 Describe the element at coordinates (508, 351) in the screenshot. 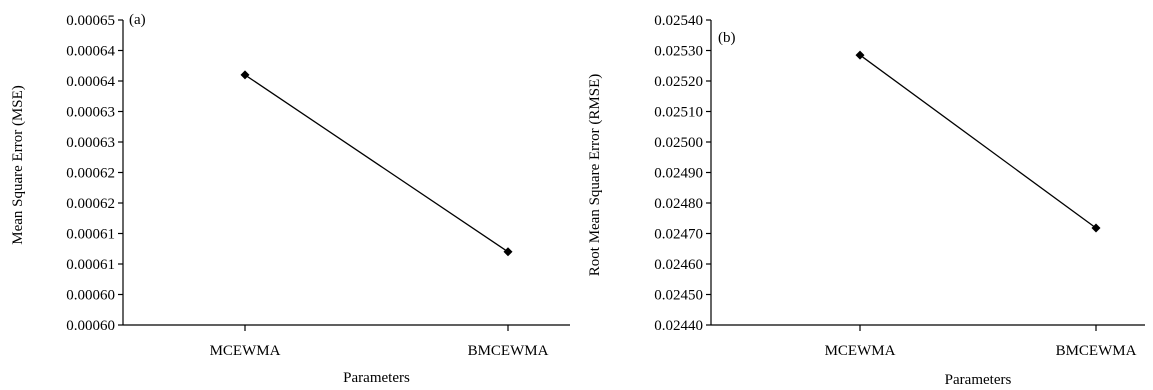

I see `x-tick-label-a: BMCEWMA` at that location.